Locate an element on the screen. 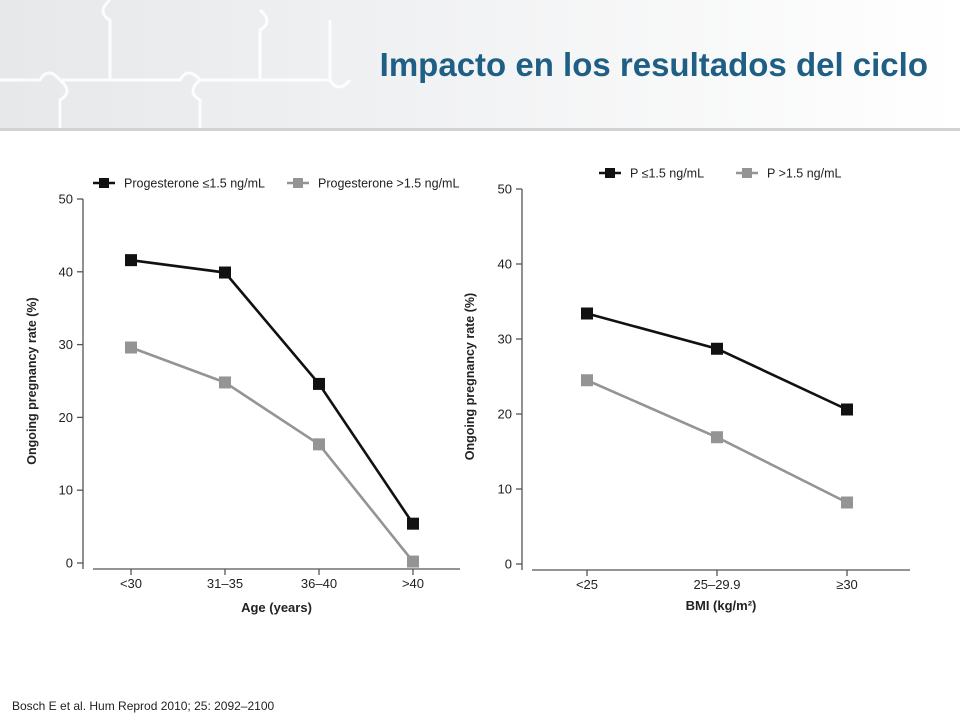  x-axis-label: BMI (kg/m²) is located at coordinates (721, 605).